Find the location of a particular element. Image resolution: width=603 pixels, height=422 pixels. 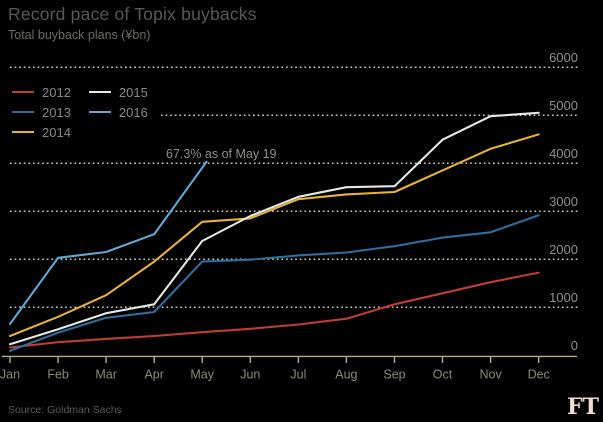

legend-item-2016: 2016 is located at coordinates (118, 112).